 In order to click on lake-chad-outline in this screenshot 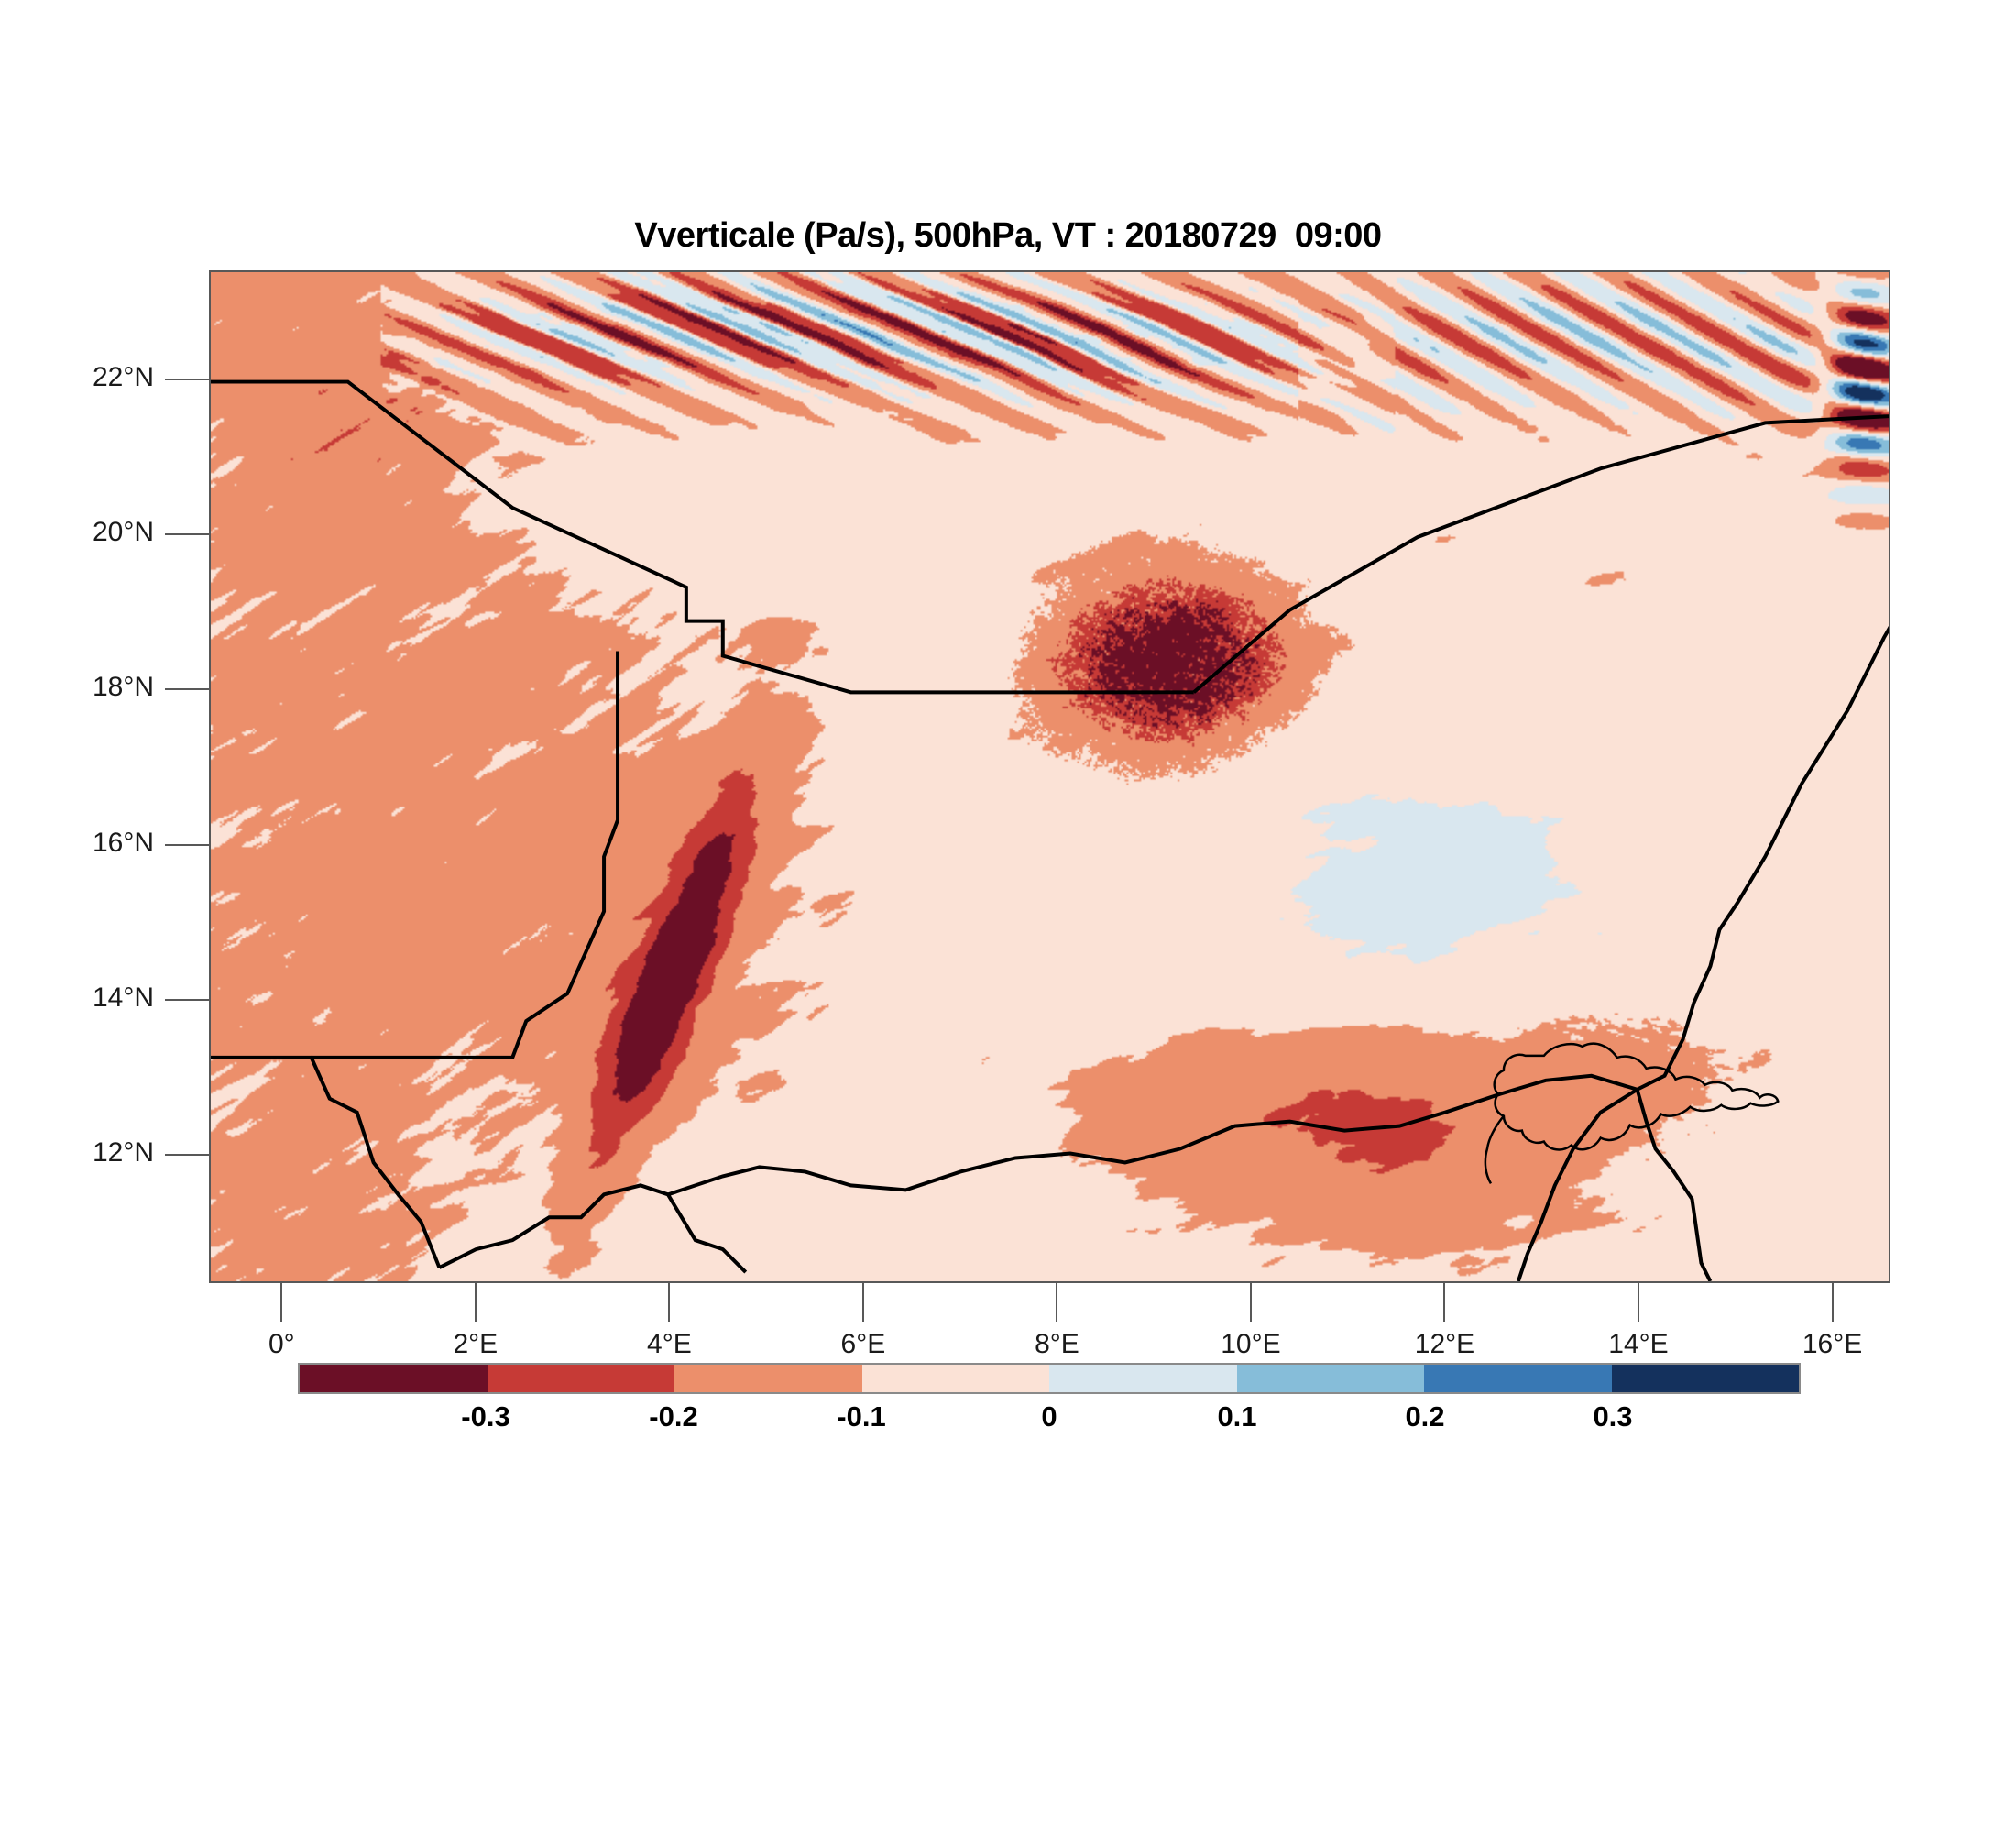, I will do `click(1636, 1096)`.